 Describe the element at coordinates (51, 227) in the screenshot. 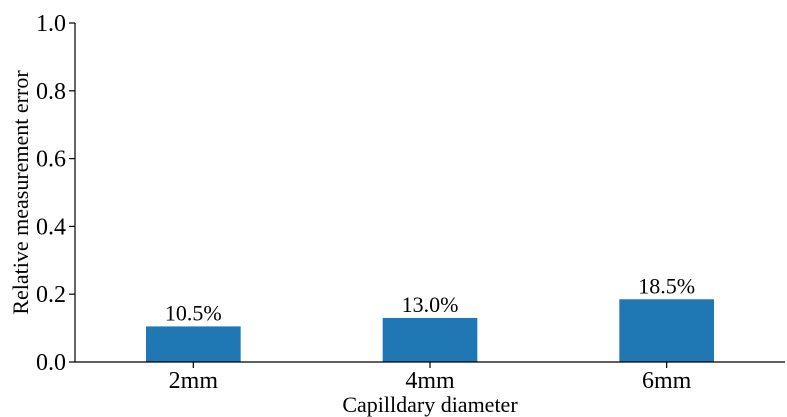

I see `y-tick-label: 0.4` at that location.